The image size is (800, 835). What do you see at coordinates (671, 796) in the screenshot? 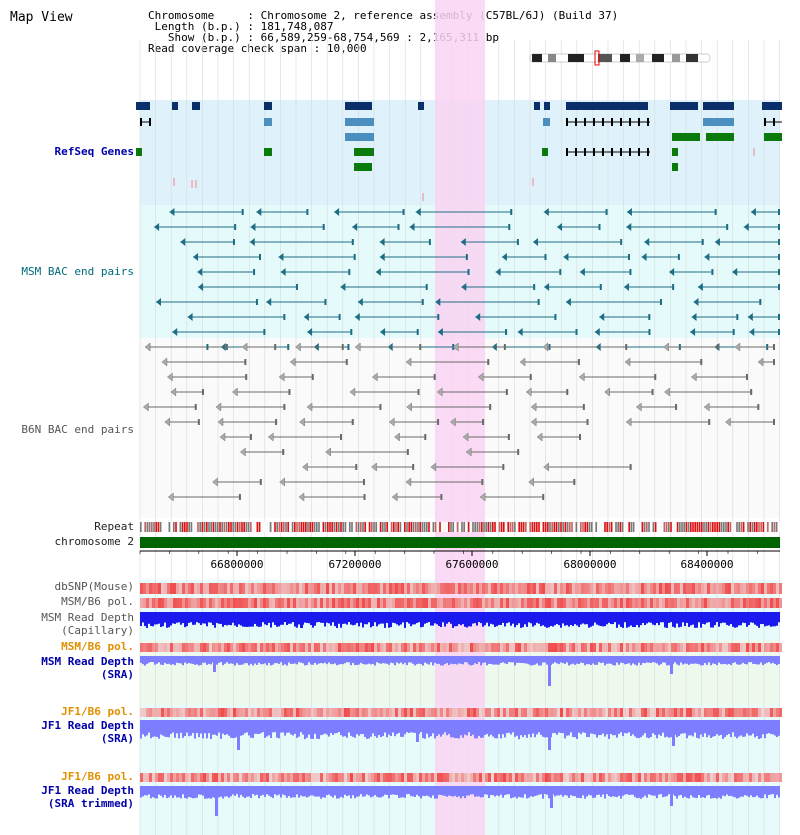
I see `depth-spike` at bounding box center [671, 796].